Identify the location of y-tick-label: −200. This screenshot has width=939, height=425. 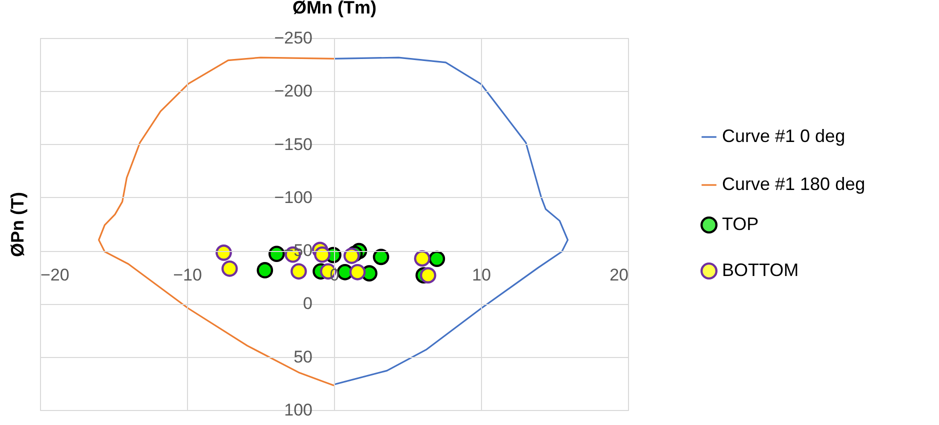
(293, 91).